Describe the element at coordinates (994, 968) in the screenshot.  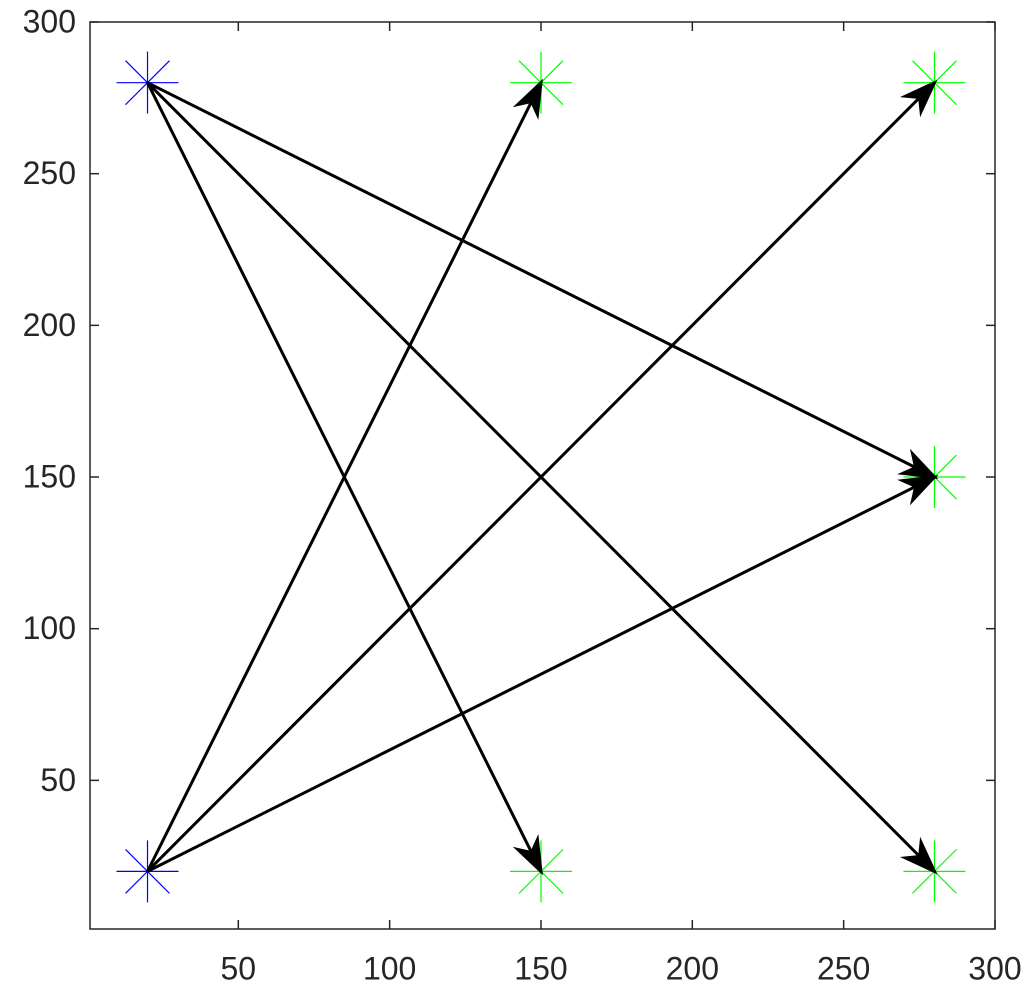
I see `x-tick-label: 300` at that location.